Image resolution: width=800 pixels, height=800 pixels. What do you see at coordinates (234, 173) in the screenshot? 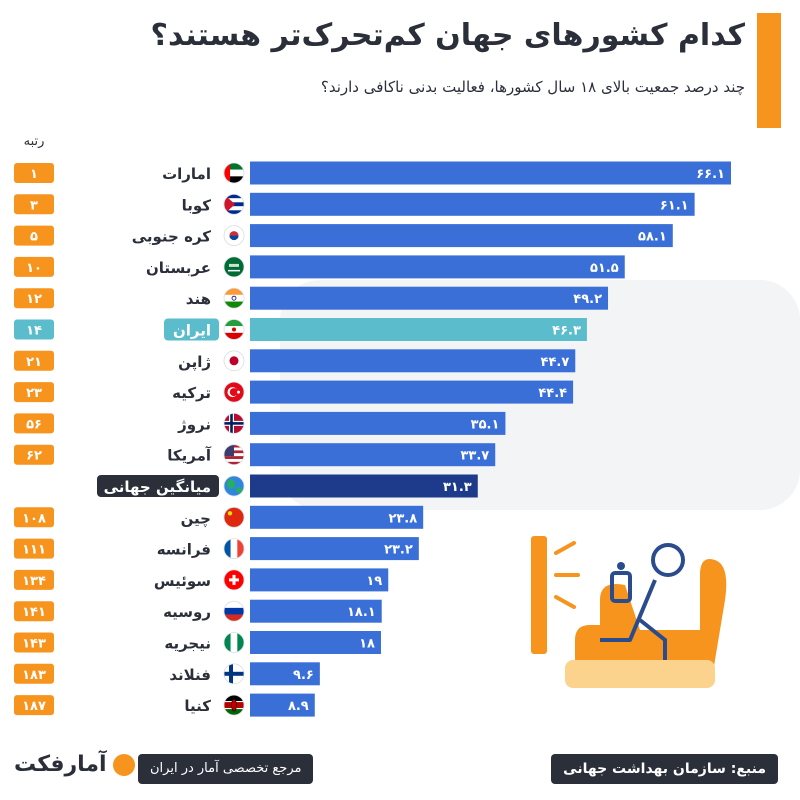
I see `uae-flag` at bounding box center [234, 173].